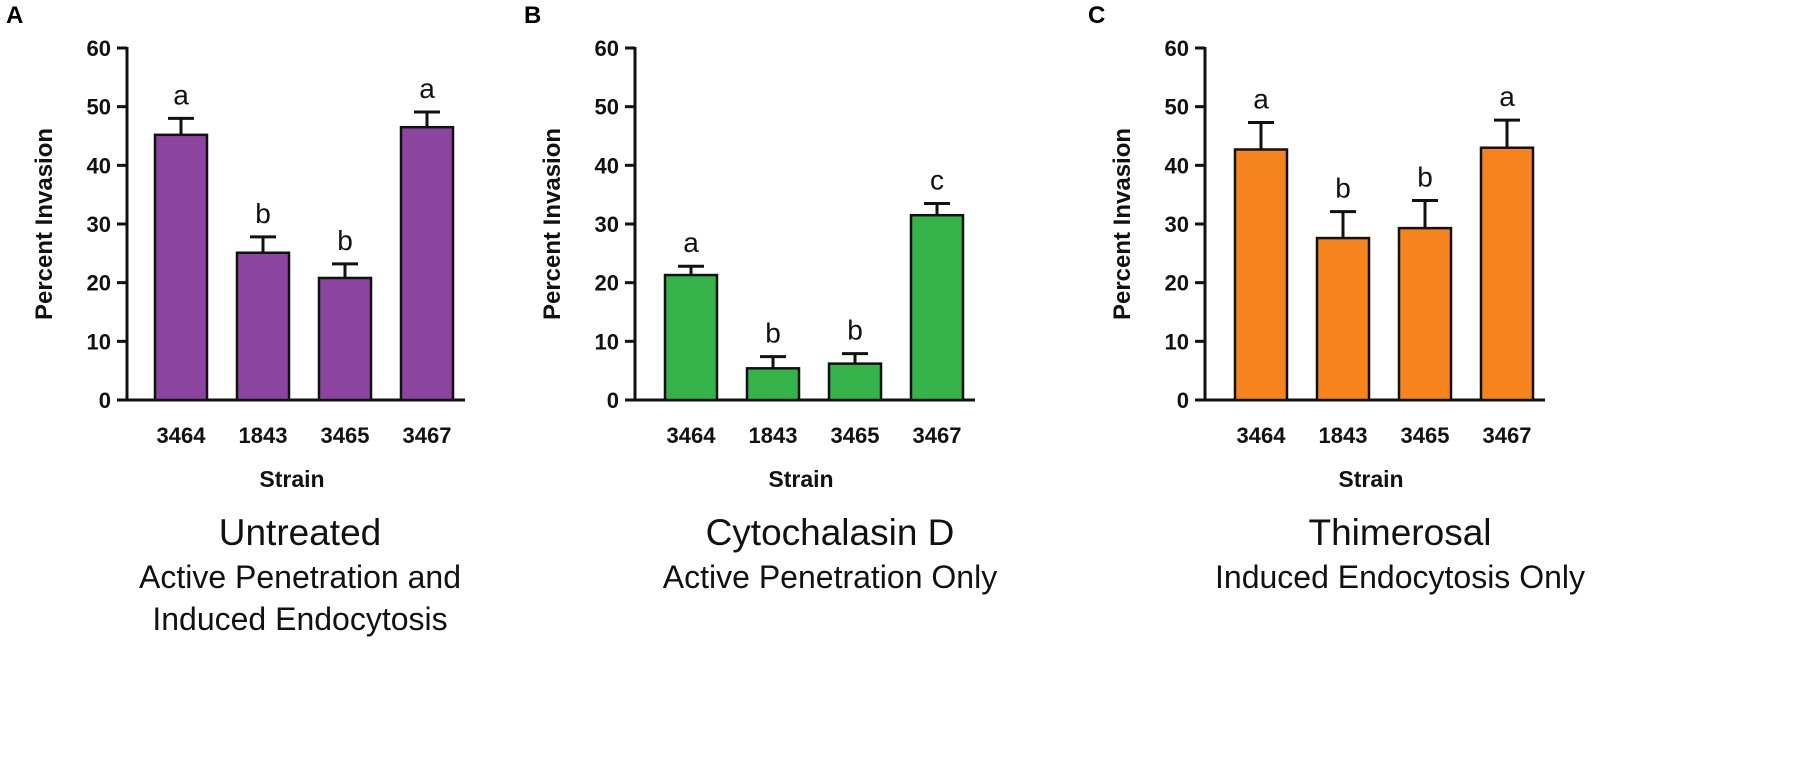  I want to click on panel-label: B, so click(533, 15).